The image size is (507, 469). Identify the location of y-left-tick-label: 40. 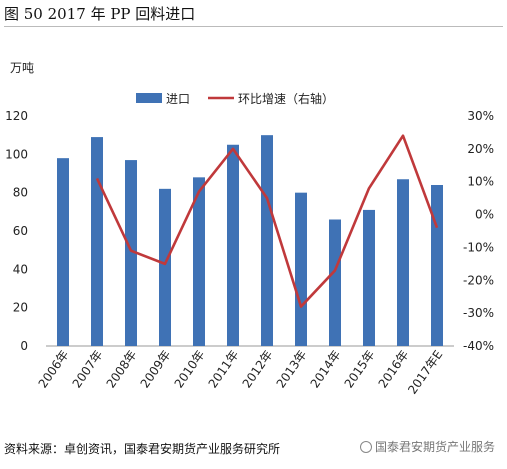
(20, 269).